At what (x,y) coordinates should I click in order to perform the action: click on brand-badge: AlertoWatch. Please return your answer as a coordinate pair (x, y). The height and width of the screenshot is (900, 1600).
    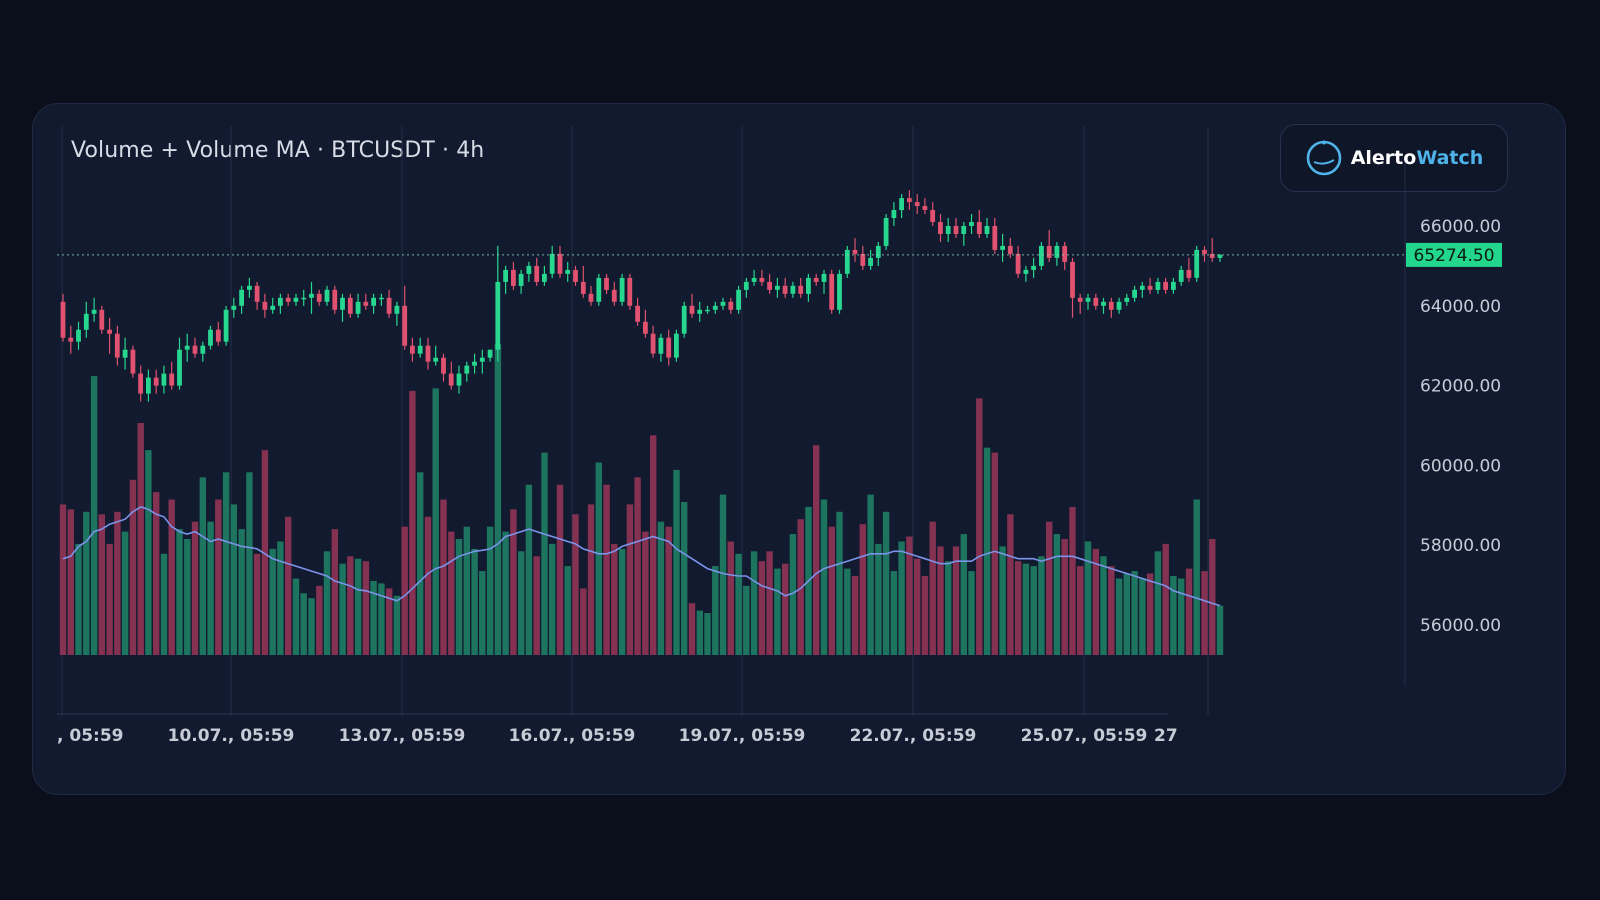
    Looking at the image, I should click on (1394, 158).